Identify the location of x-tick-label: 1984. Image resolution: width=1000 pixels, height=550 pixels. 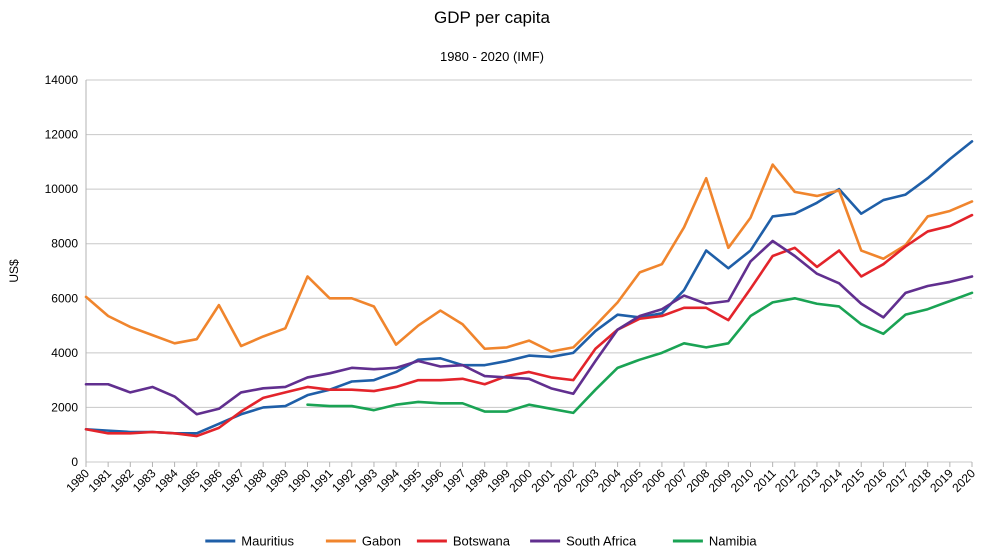
(166, 480).